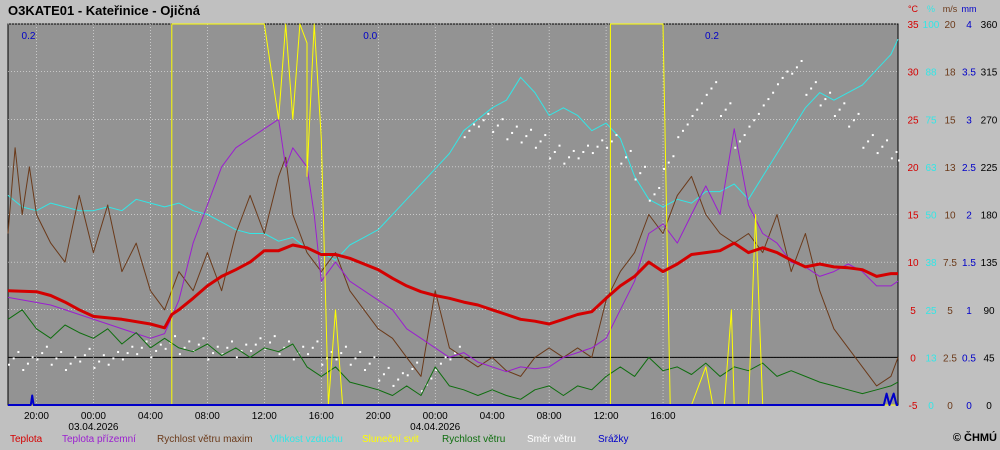 This screenshot has width=1000, height=450. I want to click on axis-tick-label: 5, so click(913, 311).